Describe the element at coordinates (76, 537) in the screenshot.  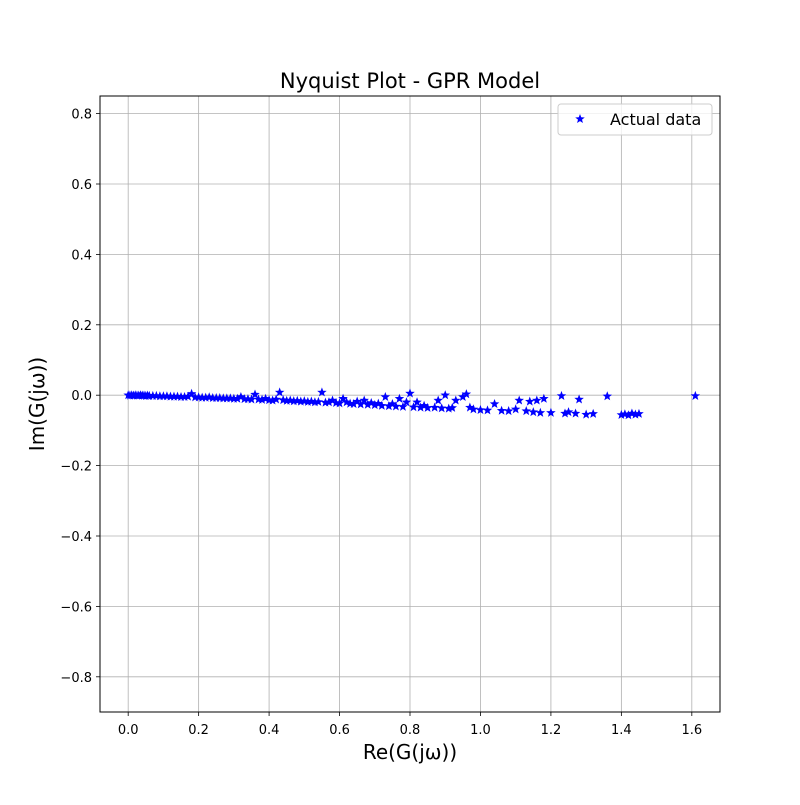
I see `y-tick-label: −0.4` at that location.